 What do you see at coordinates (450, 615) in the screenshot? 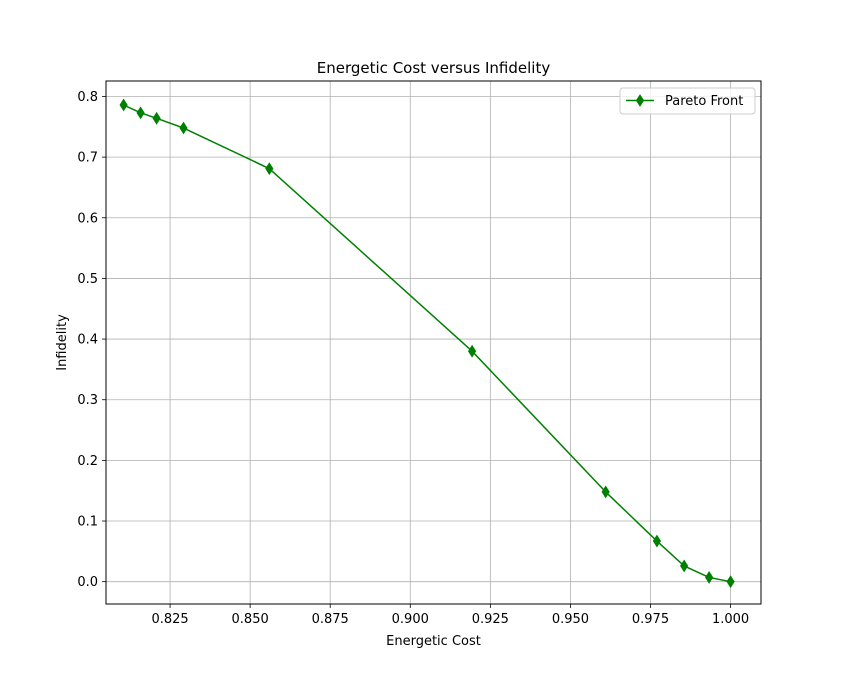
I see `x-axis: 0.825 0.850 0.875 0.900 0.925 0.950 0.975 1.000` at bounding box center [450, 615].